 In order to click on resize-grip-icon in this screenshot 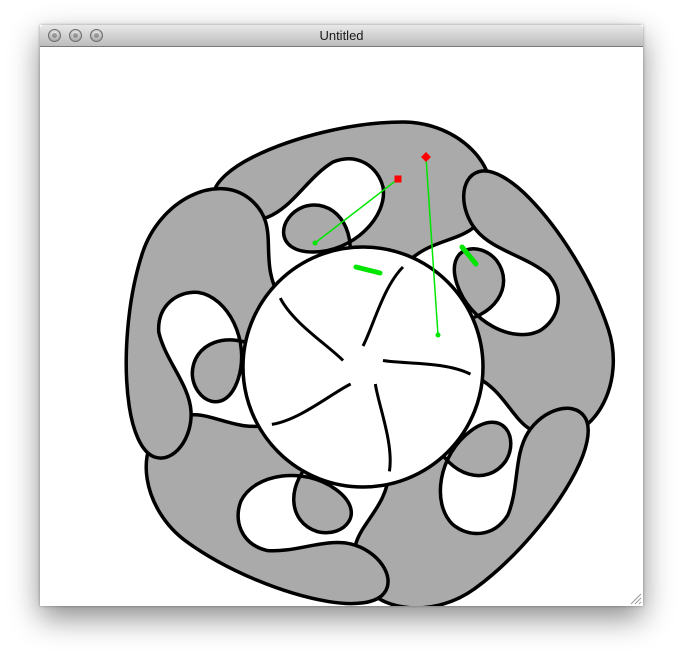, I will do `click(636, 599)`.